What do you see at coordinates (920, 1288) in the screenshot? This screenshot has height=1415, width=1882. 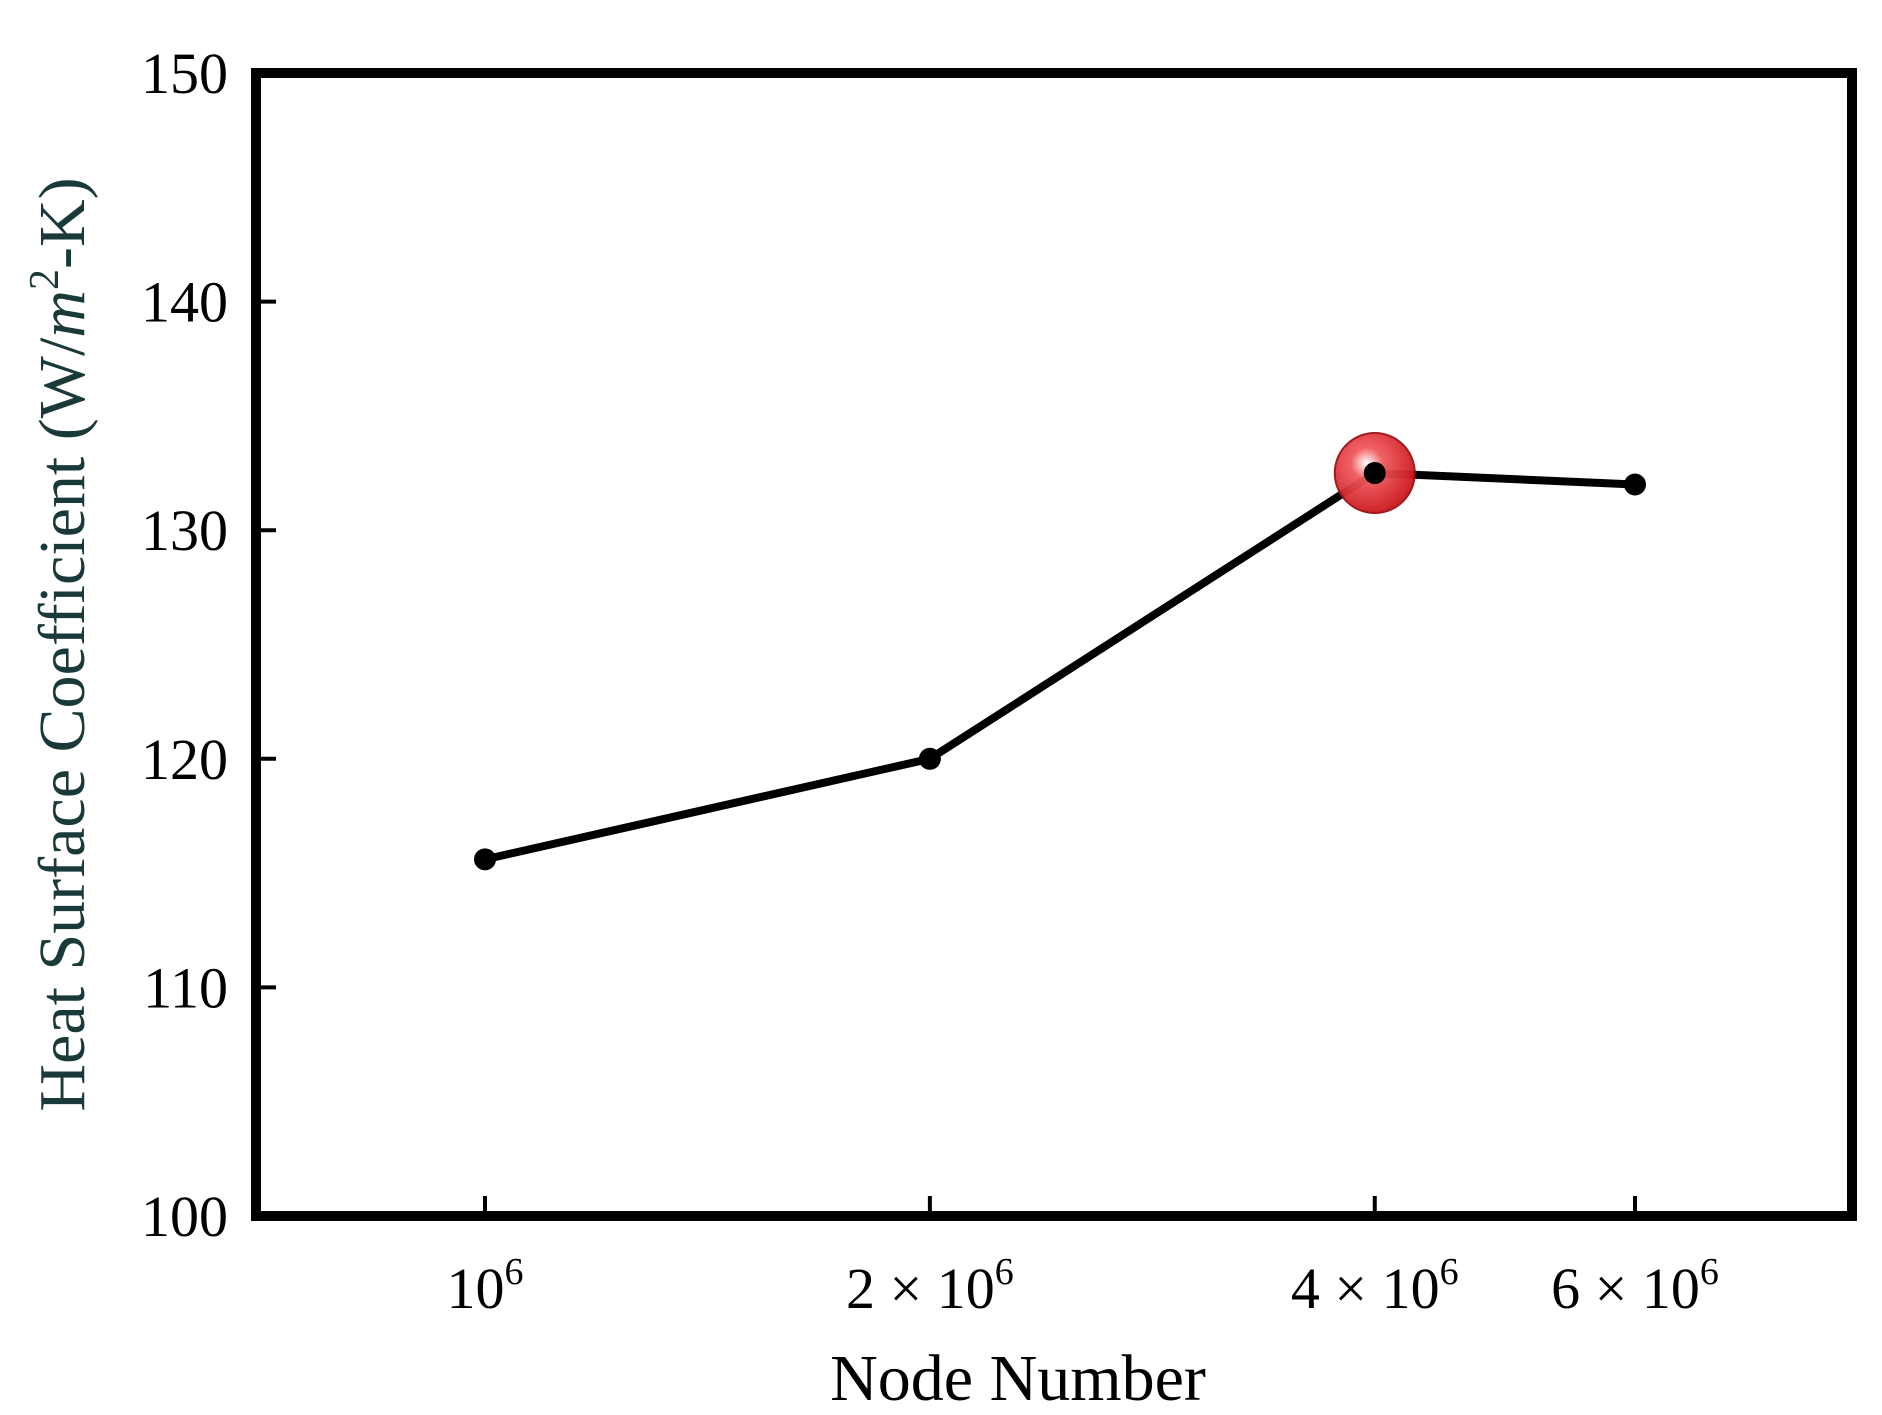 I see `x-tick-coef: 2 × 10` at bounding box center [920, 1288].